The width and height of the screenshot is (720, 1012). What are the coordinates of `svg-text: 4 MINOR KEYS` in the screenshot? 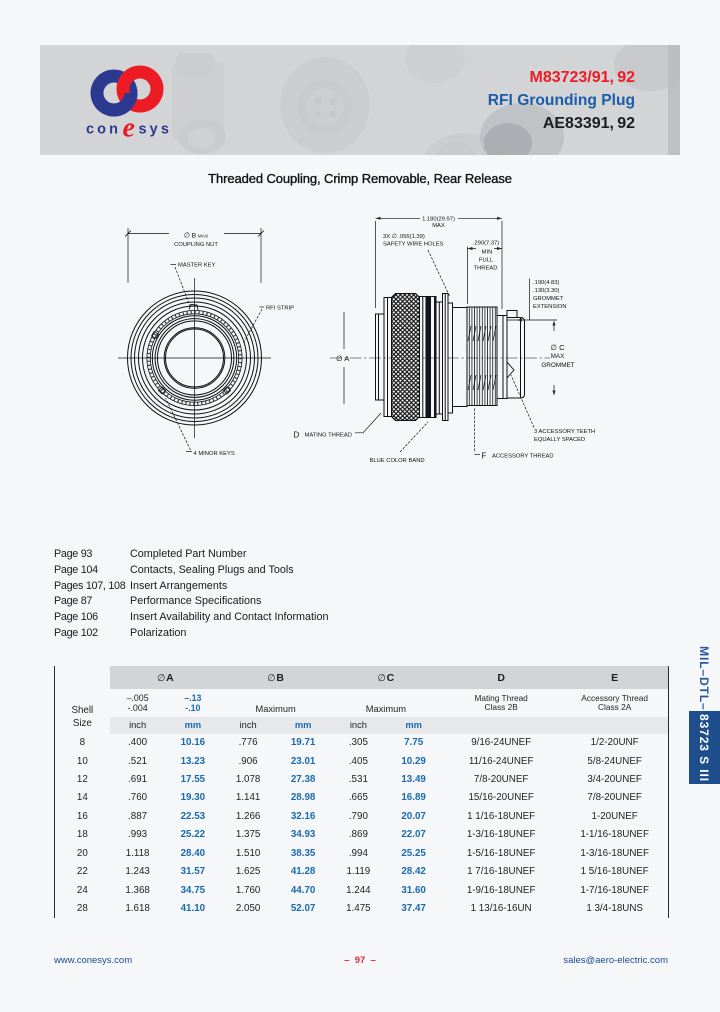 It's located at (214, 454).